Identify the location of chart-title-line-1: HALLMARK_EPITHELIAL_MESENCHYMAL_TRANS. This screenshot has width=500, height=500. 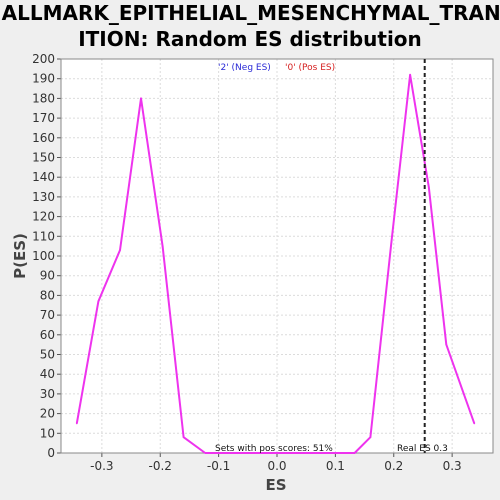
(250, 13).